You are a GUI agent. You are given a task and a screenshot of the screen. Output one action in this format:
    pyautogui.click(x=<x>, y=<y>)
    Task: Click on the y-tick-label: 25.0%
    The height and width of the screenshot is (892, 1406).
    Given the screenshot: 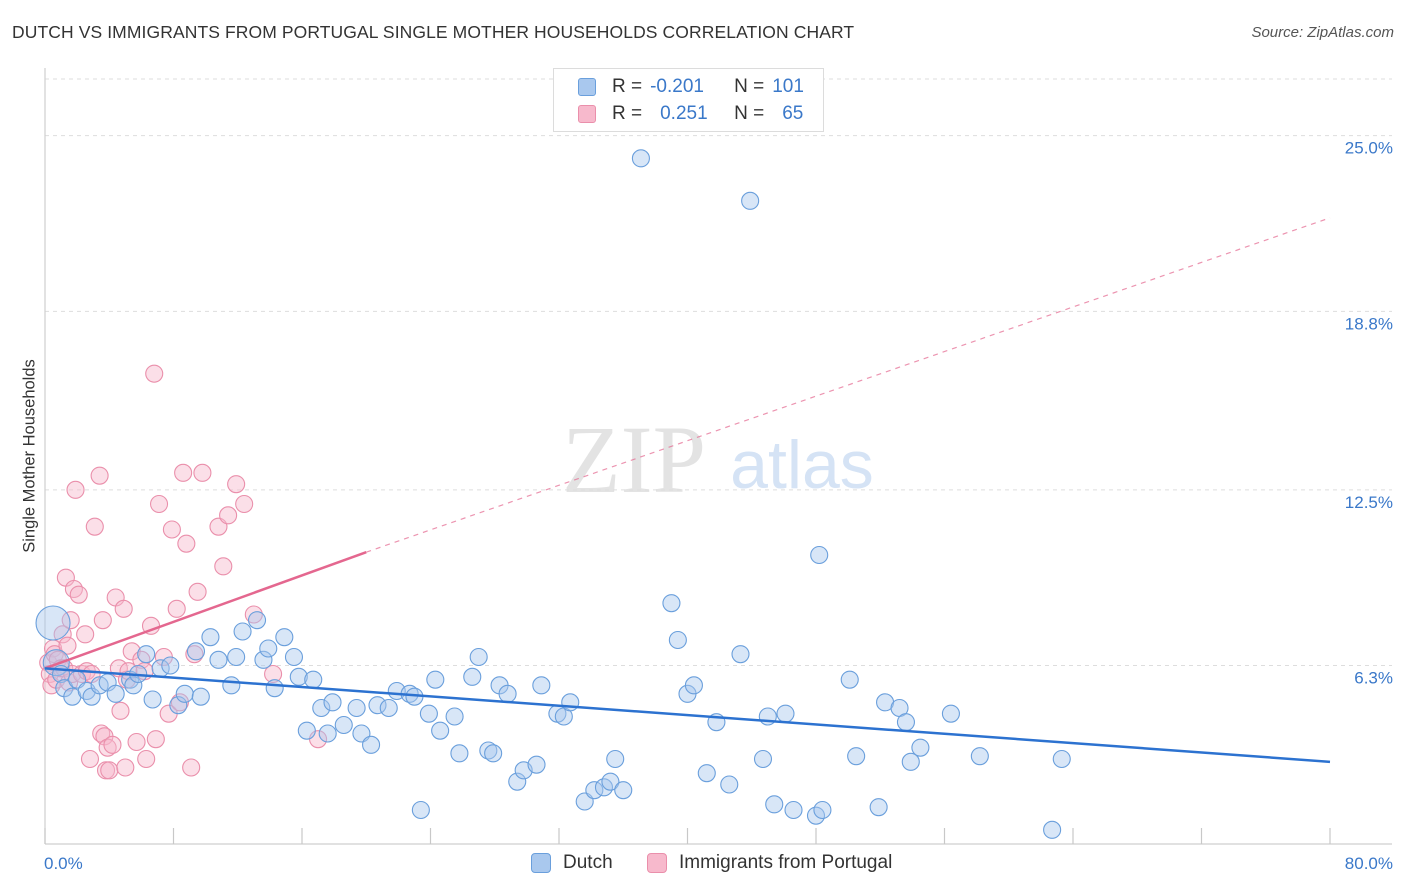 What is the action you would take?
    pyautogui.click(x=1369, y=148)
    